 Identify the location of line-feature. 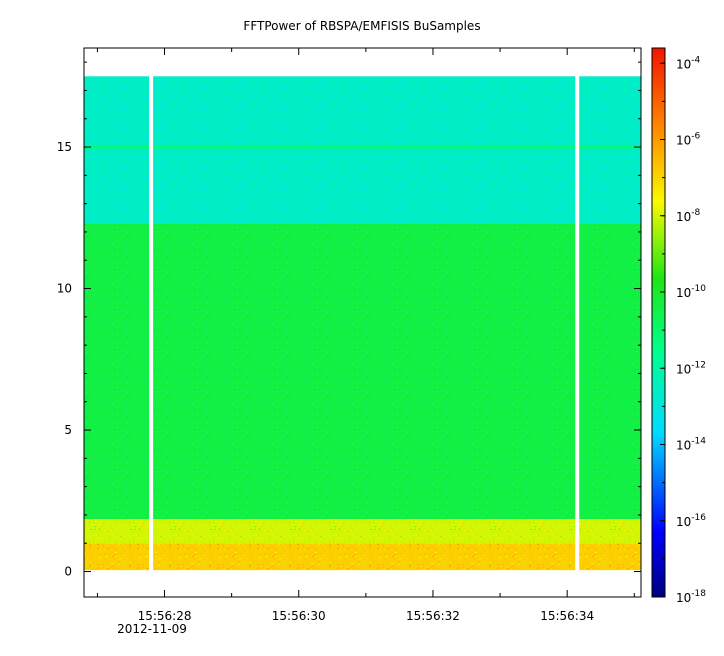
(362, 147).